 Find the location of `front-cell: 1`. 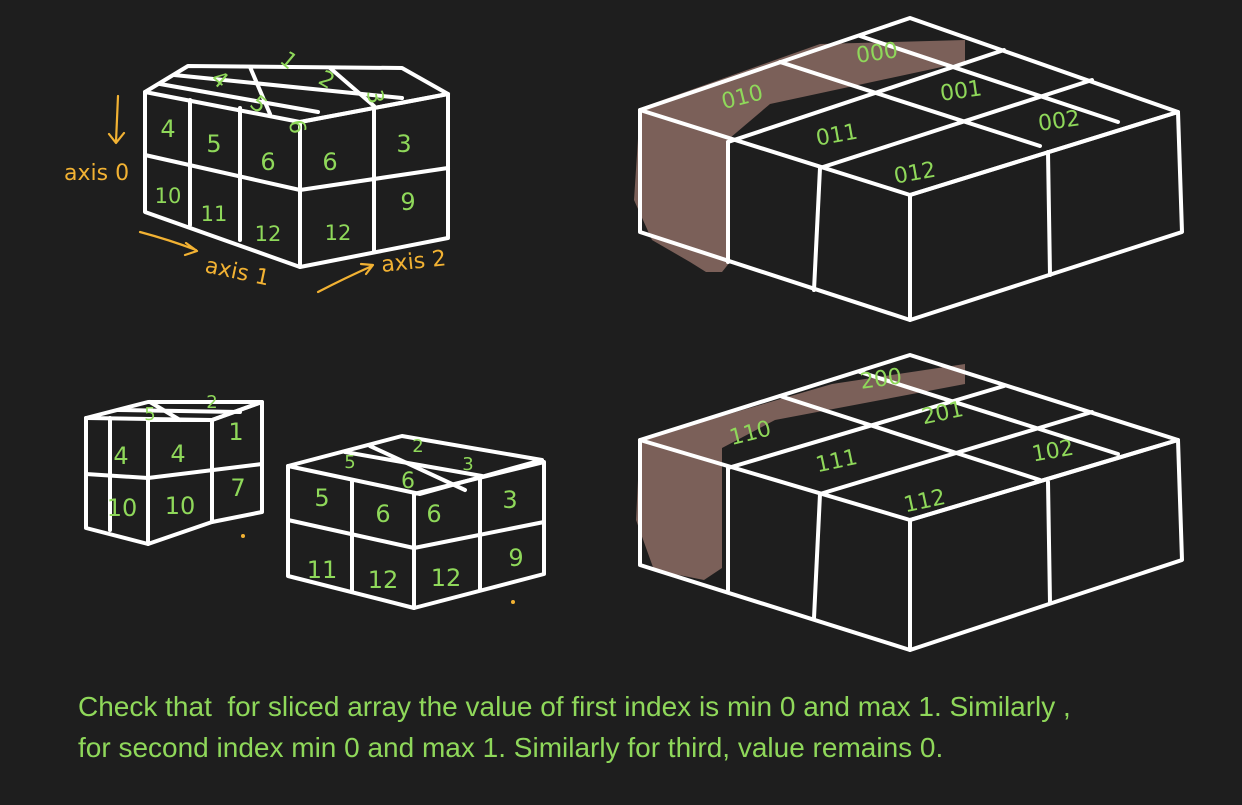

front-cell: 1 is located at coordinates (235, 432).